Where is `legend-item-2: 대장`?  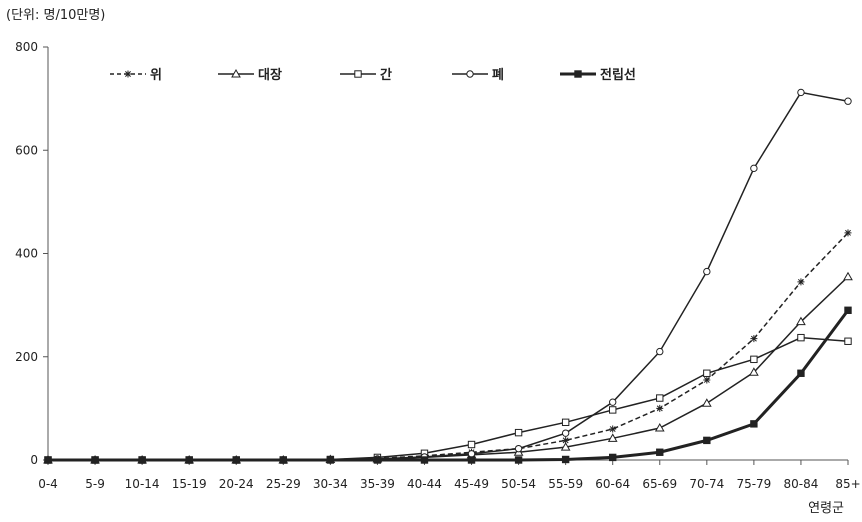 legend-item-2: 대장 is located at coordinates (250, 75).